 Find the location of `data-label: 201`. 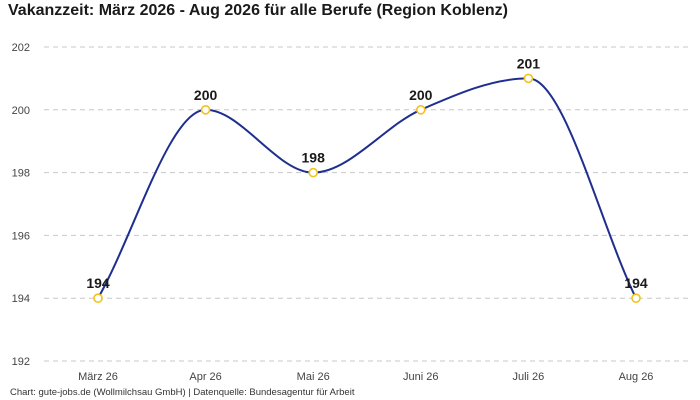

data-label: 201 is located at coordinates (529, 63).